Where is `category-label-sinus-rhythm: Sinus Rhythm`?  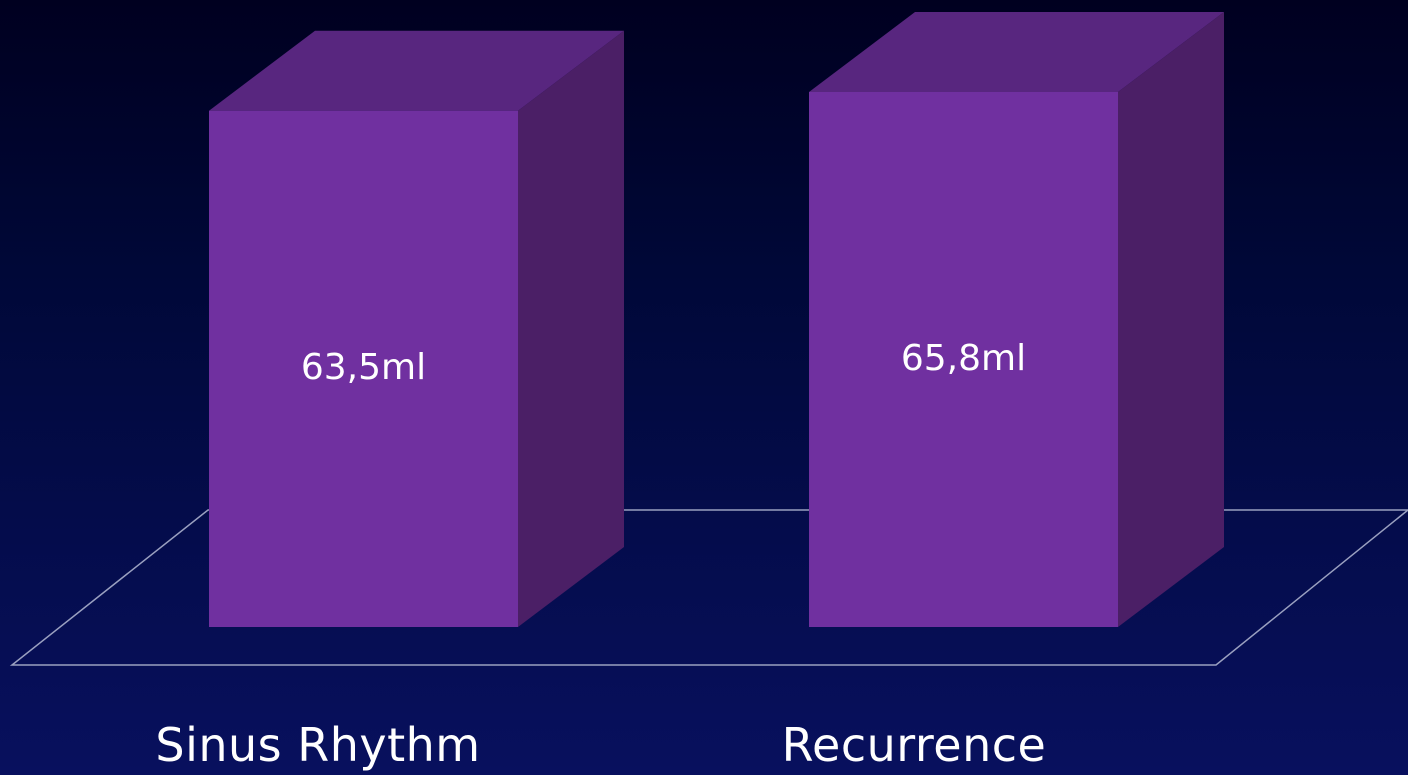
category-label-sinus-rhythm: Sinus Rhythm is located at coordinates (318, 745).